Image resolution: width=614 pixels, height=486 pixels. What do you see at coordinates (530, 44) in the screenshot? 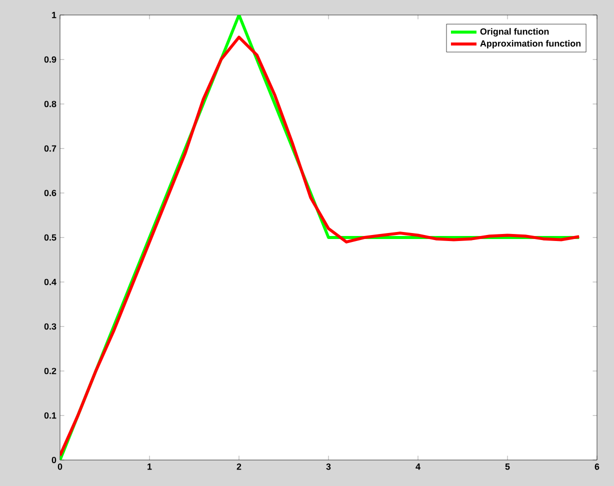
I see `legend-label: Approximation function` at bounding box center [530, 44].